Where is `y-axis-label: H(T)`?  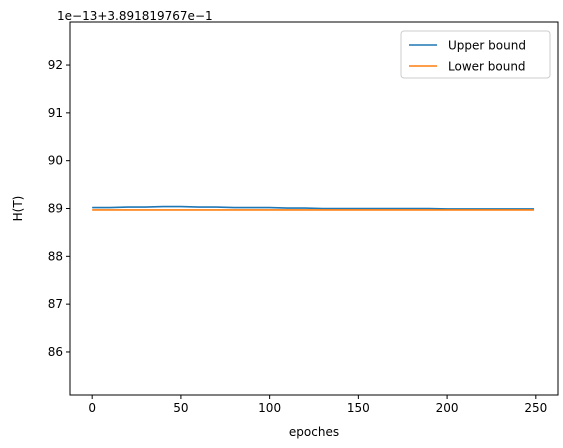 y-axis-label: H(T) is located at coordinates (18, 209).